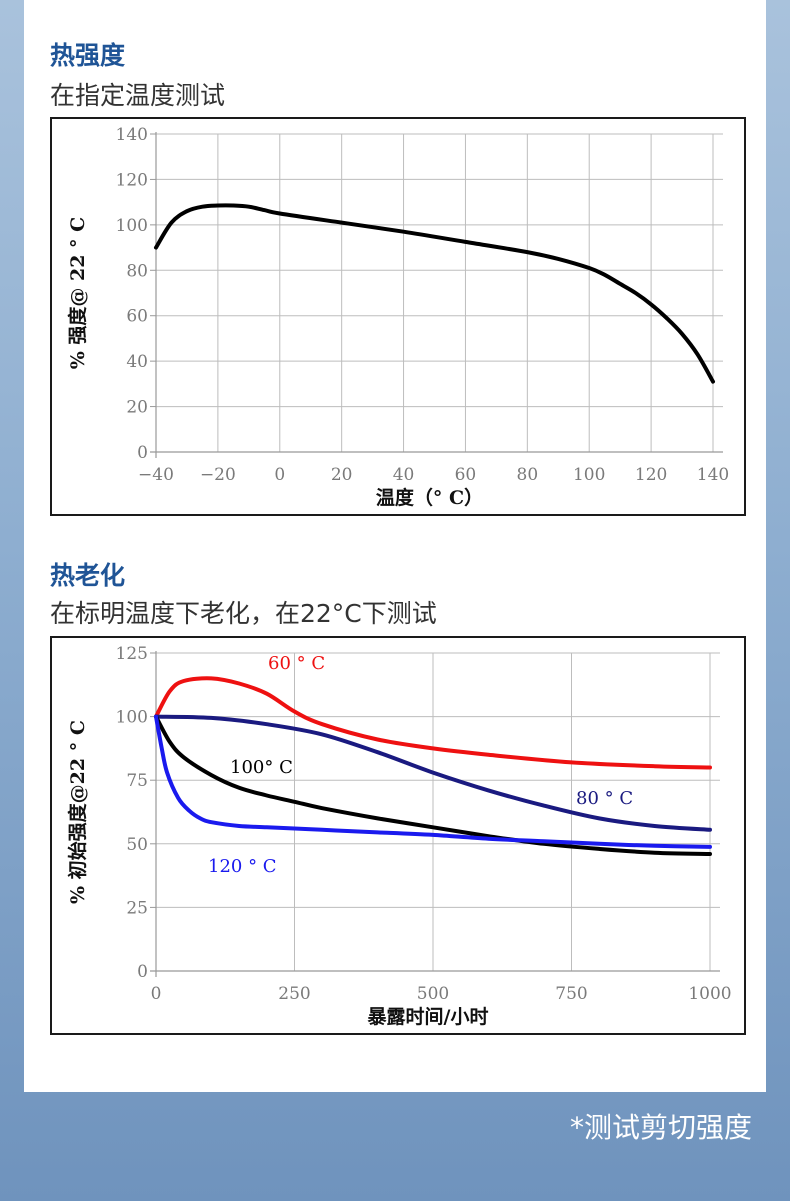 This screenshot has width=790, height=1201. Describe the element at coordinates (137, 908) in the screenshot. I see `y-tick-label: 25` at that location.